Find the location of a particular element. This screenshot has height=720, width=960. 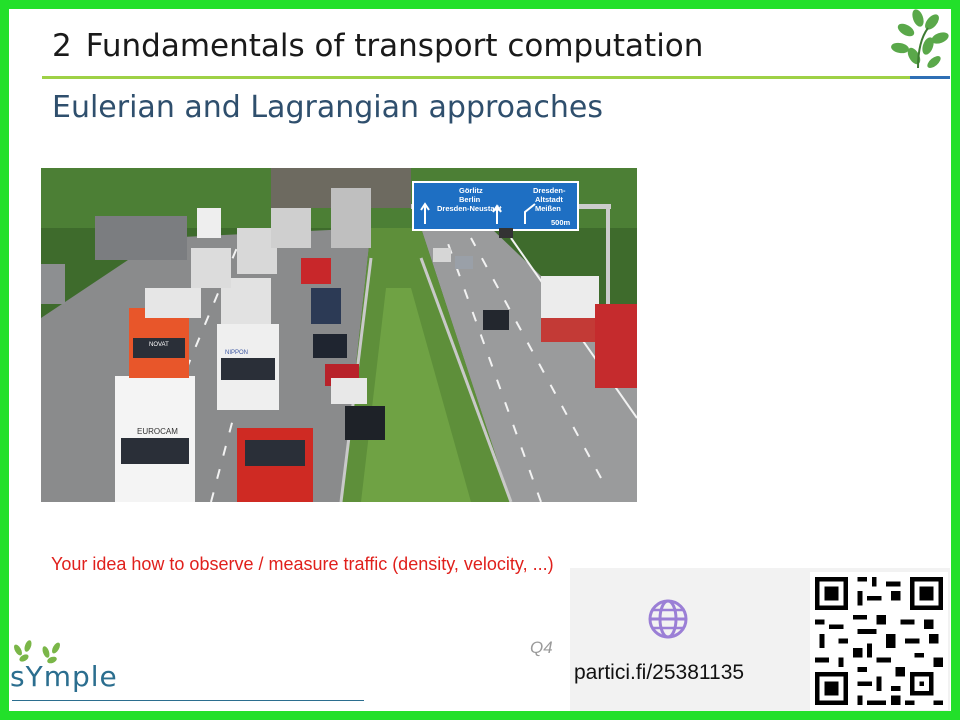

title-text: Fundamentals of transport computation is located at coordinates (394, 46).